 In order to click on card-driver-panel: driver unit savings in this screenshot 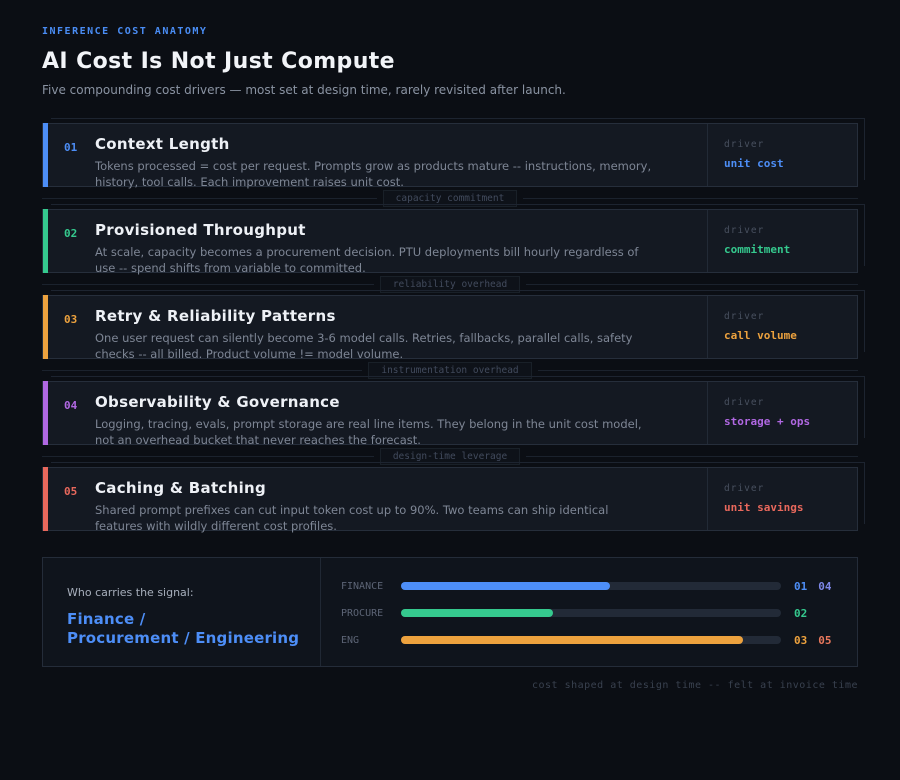, I will do `click(782, 499)`.